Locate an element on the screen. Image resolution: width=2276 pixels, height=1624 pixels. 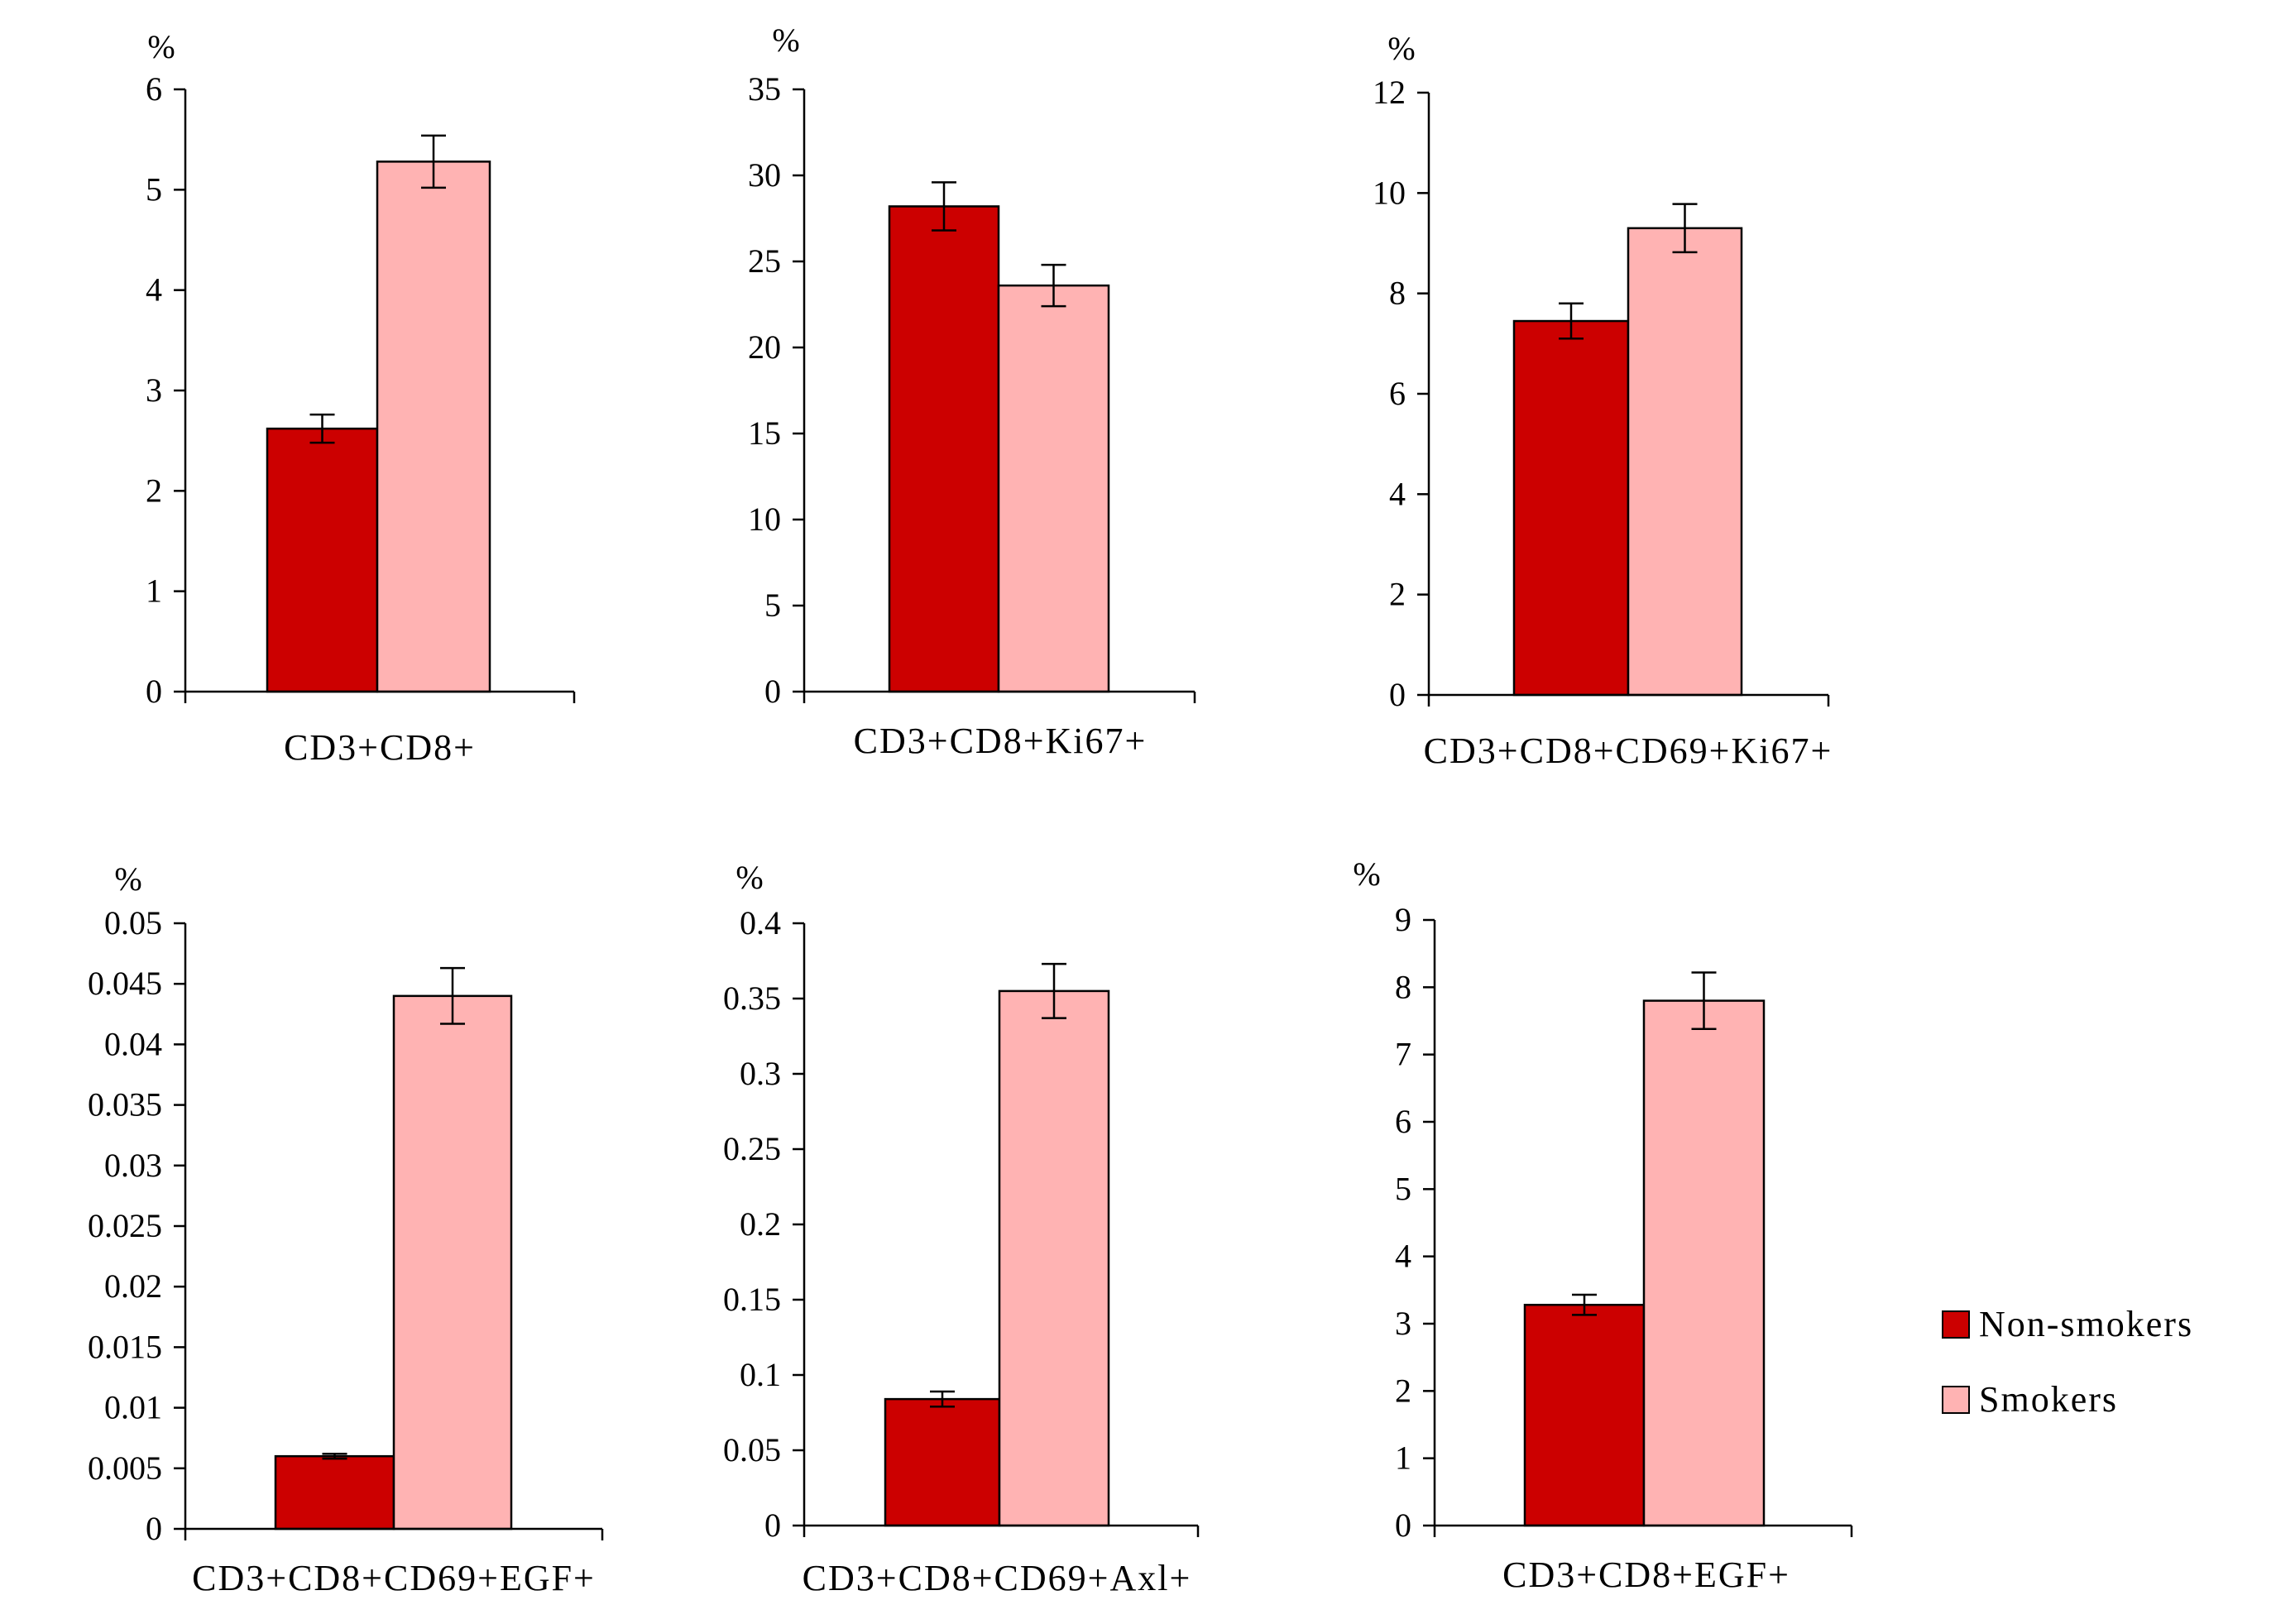
category-label: CD3+CD8+CD69+Ki67+ is located at coordinates (1628, 751).